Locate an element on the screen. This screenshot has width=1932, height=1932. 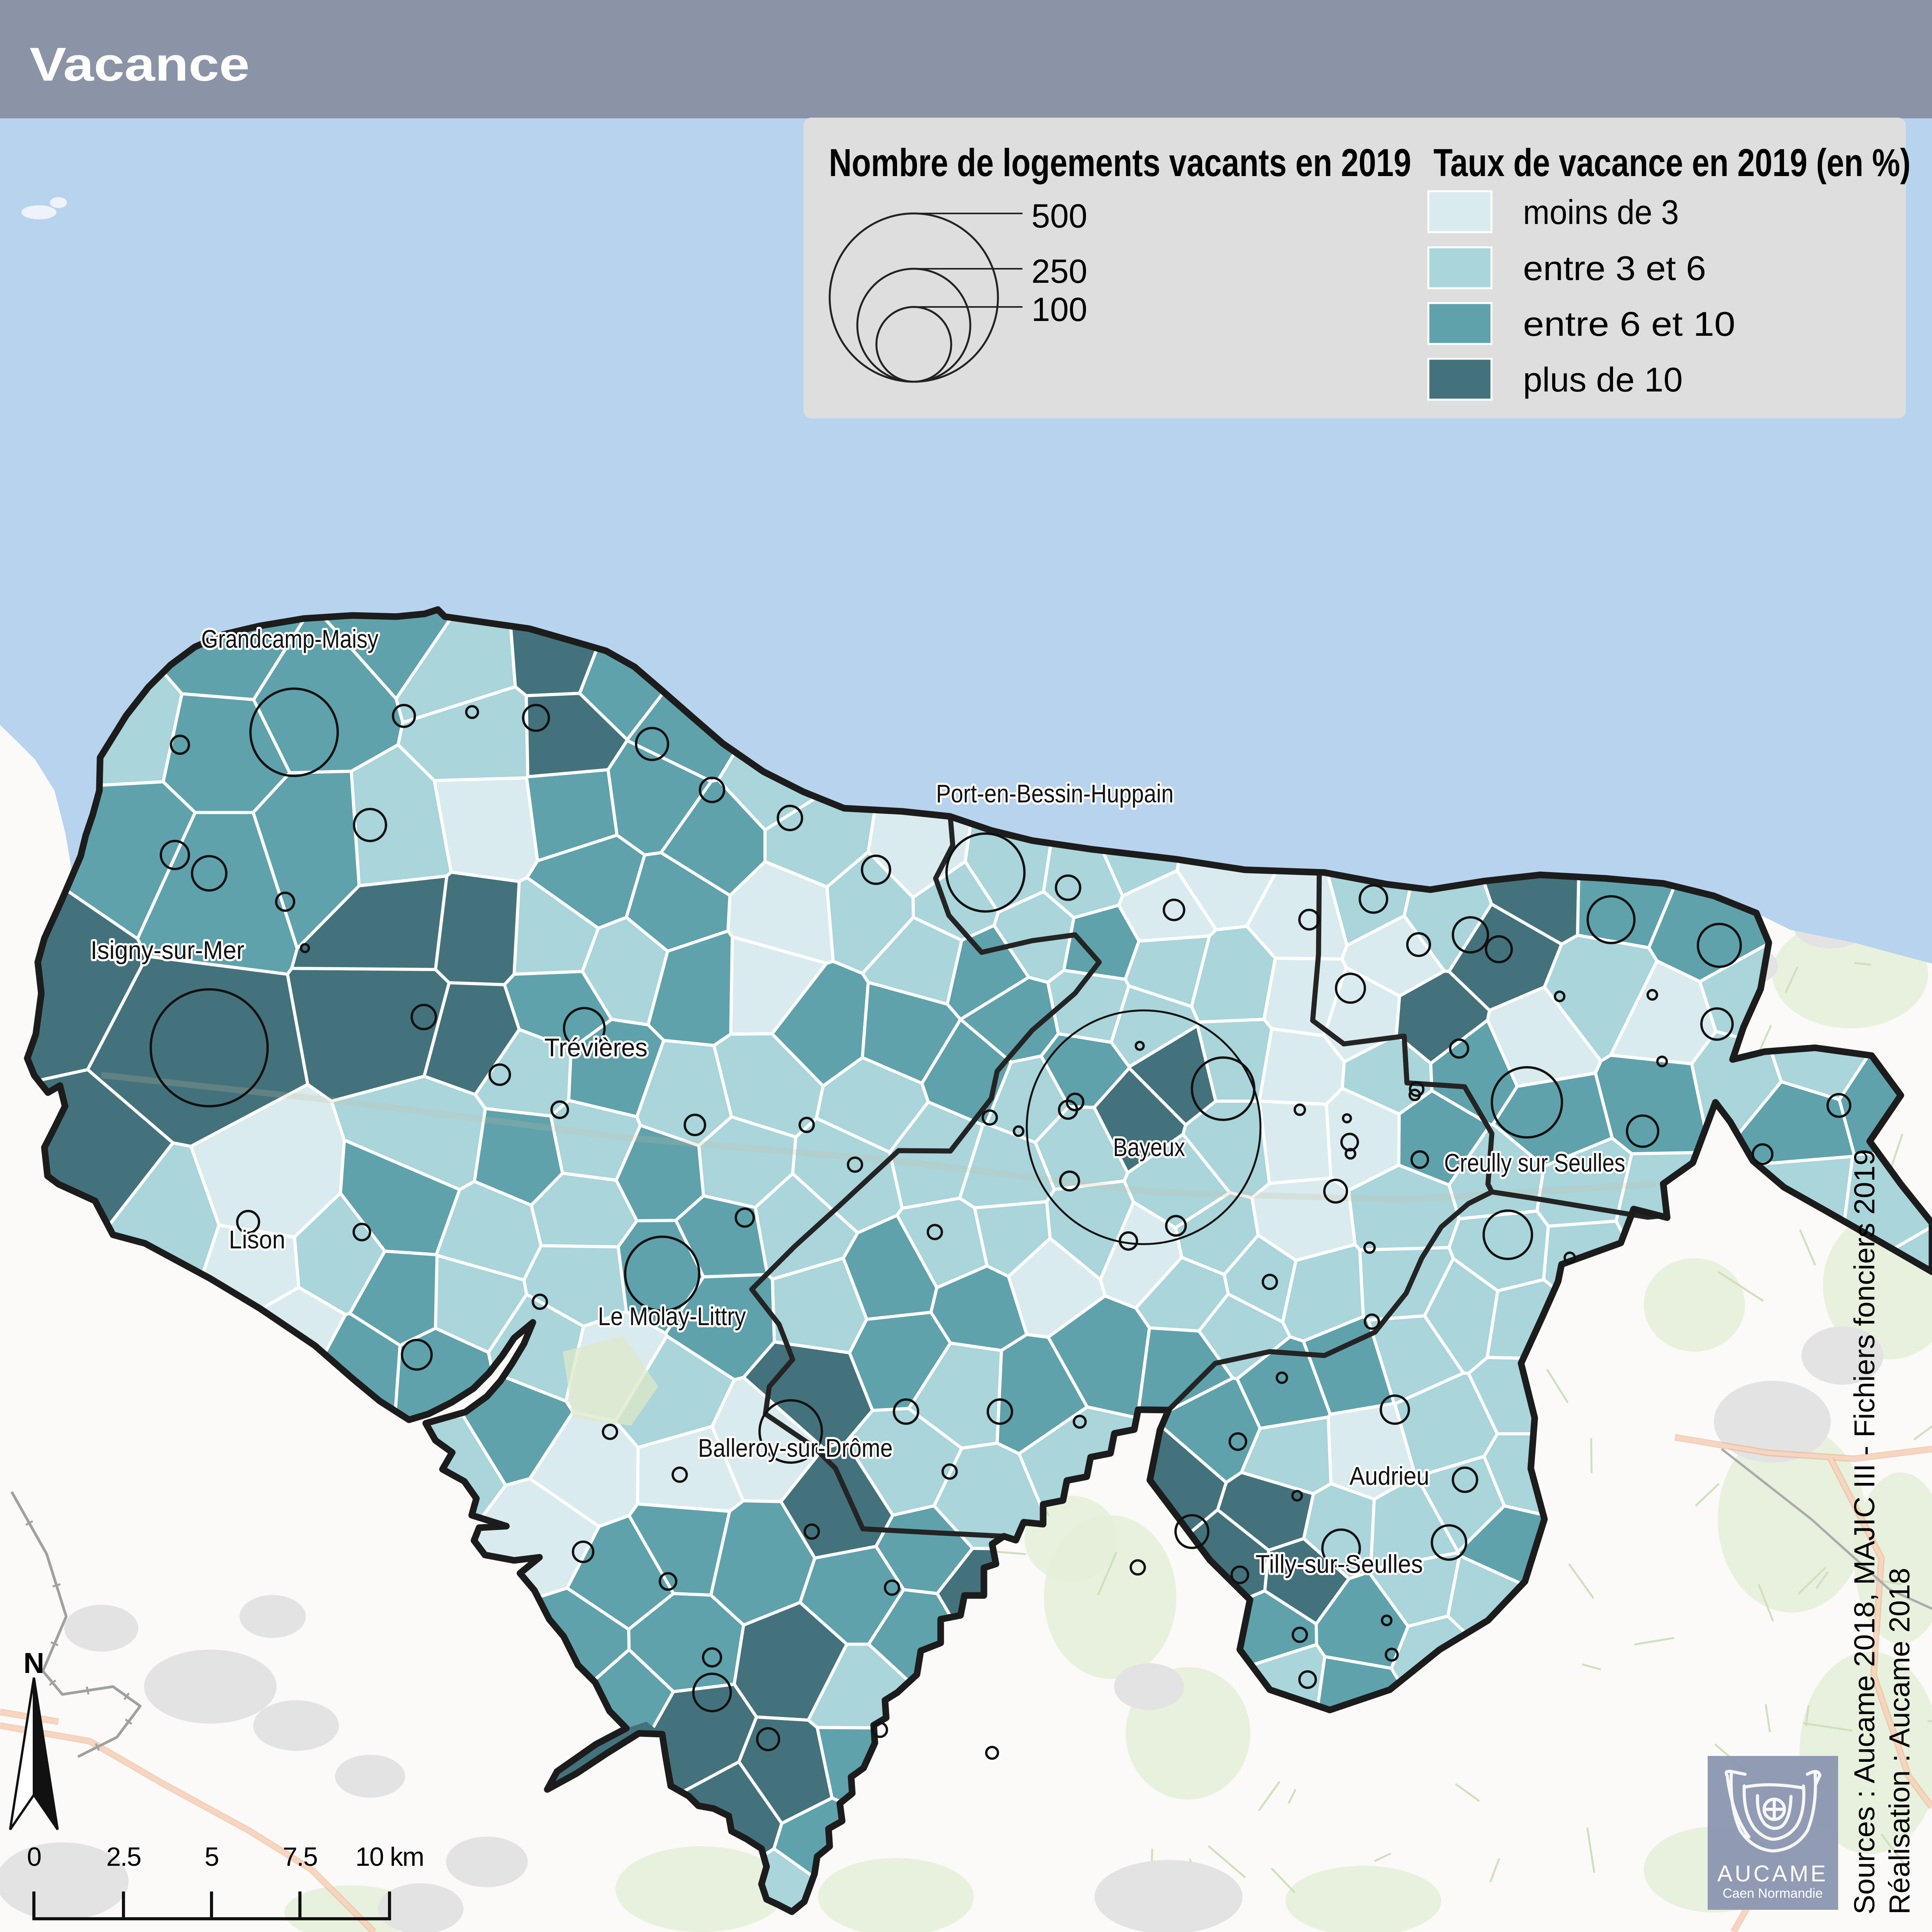
svg-text: N is located at coordinates (33, 1663).